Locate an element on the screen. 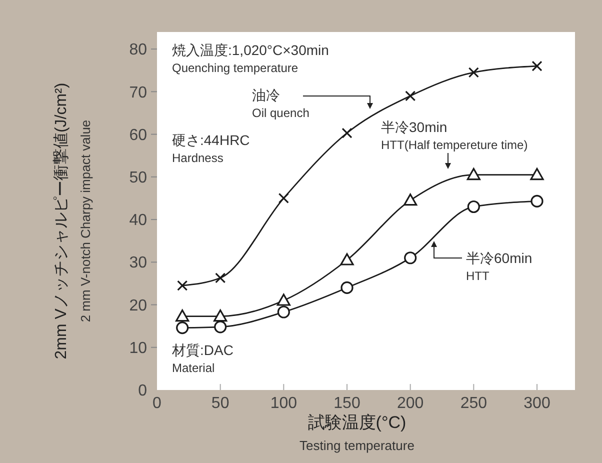 This screenshot has width=602, height=463. x-axis-title: 試験温度(°C) Testing temperature is located at coordinates (357, 433).